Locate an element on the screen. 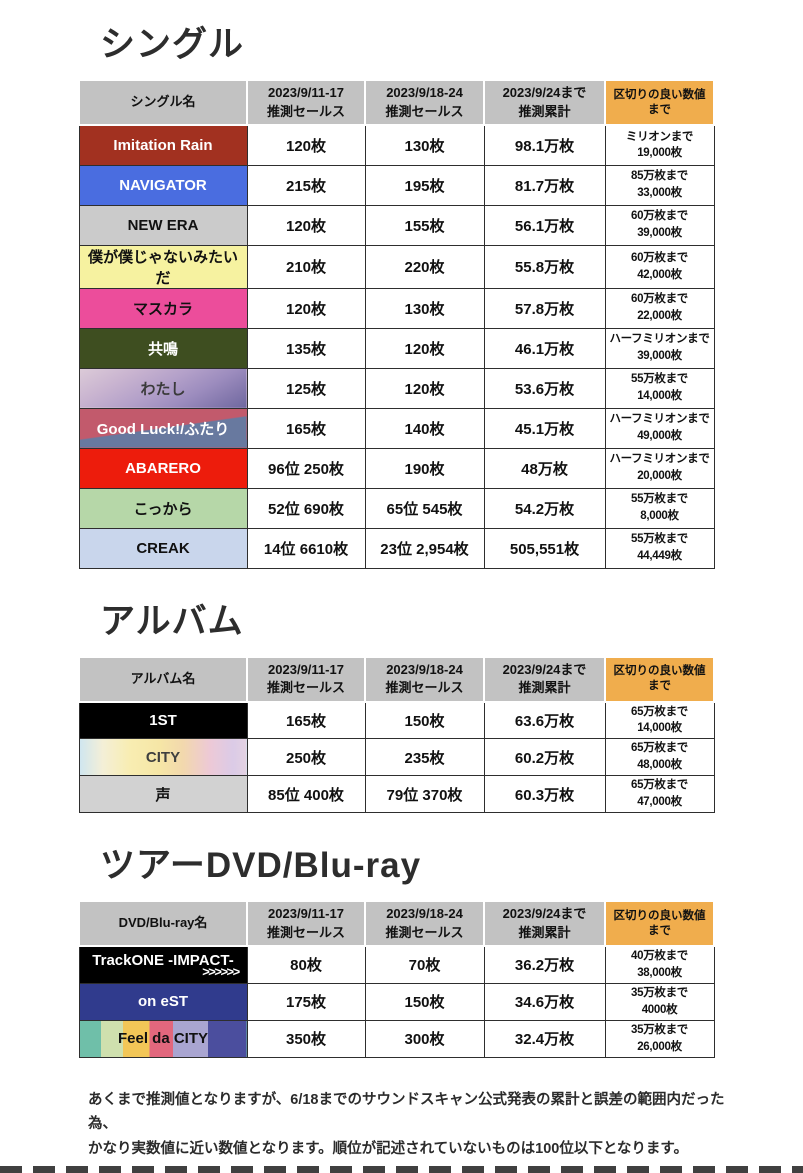 The image size is (803, 1173). sales-value-cell: 36.2万枚 is located at coordinates (544, 964).